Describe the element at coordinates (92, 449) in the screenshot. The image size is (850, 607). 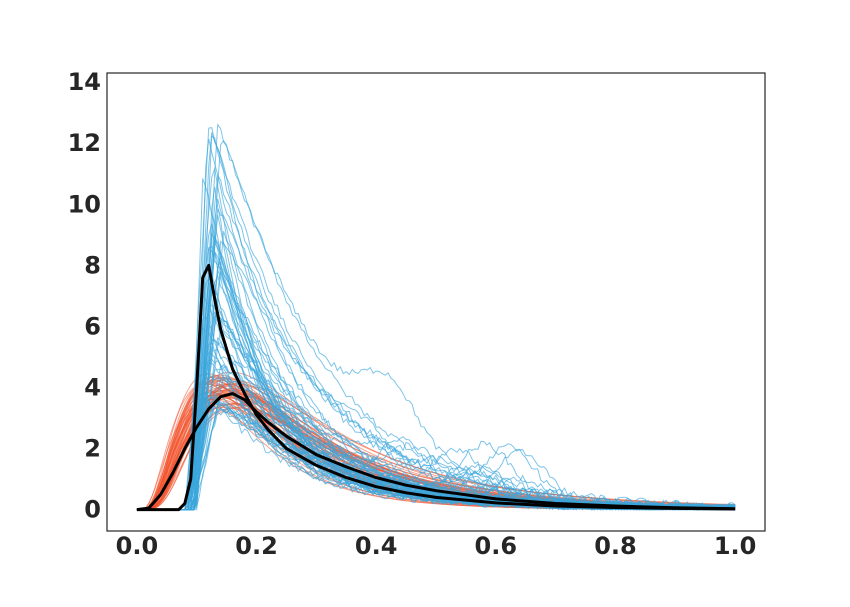
I see `y-tick-label: 2` at that location.